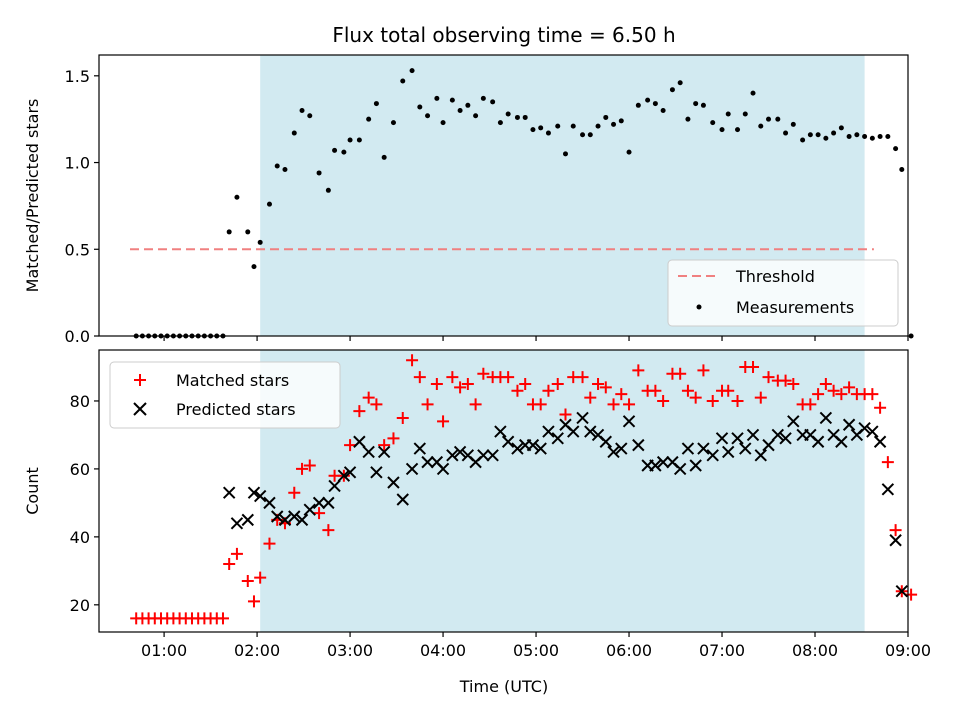 The width and height of the screenshot is (960, 720). Describe the element at coordinates (164, 650) in the screenshot. I see `x-tick-label: 01:00` at that location.